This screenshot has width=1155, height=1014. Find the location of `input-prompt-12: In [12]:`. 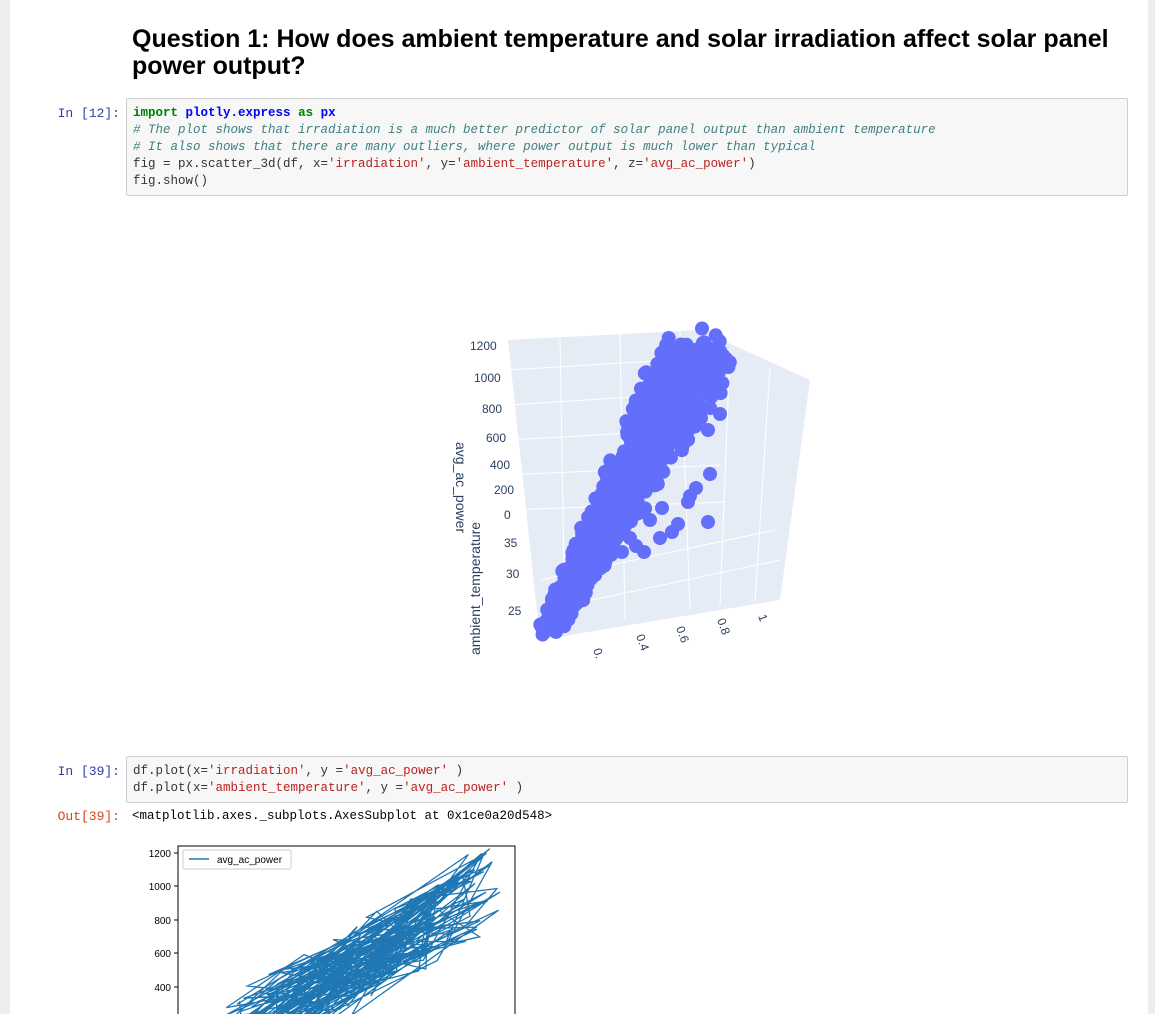

input-prompt-12: In [12]: is located at coordinates (88, 113).